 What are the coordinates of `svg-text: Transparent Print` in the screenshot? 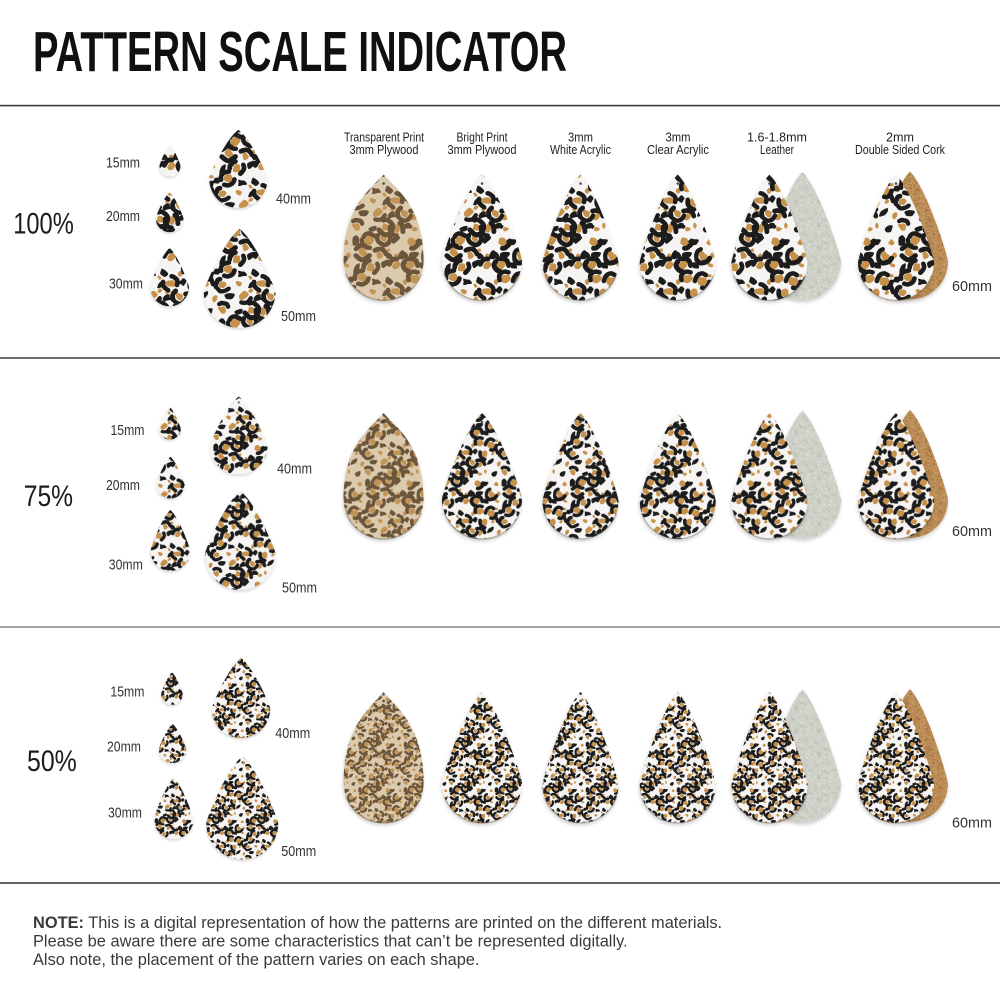 It's located at (384, 138).